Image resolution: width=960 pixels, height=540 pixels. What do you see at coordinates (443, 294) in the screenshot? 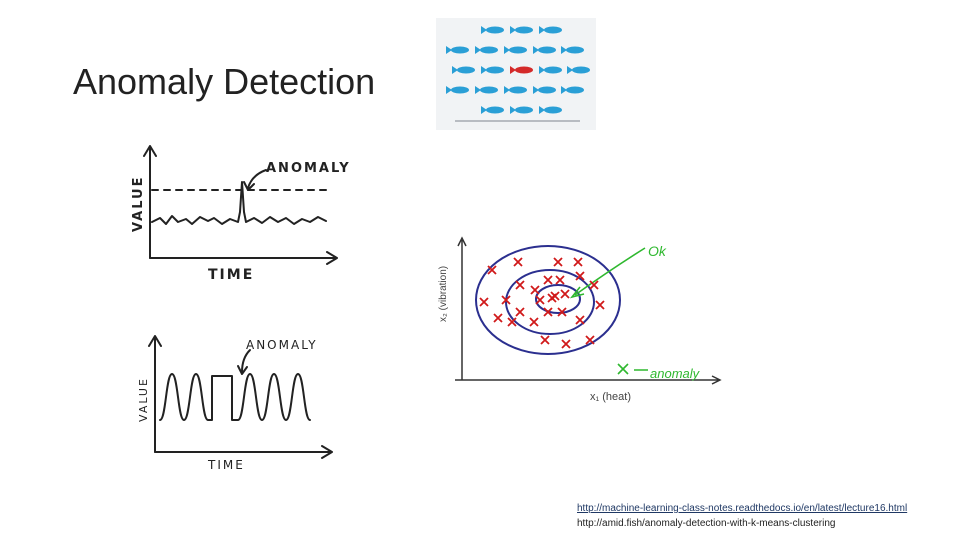
I see `y-label: x₂ (vibration)` at bounding box center [443, 294].